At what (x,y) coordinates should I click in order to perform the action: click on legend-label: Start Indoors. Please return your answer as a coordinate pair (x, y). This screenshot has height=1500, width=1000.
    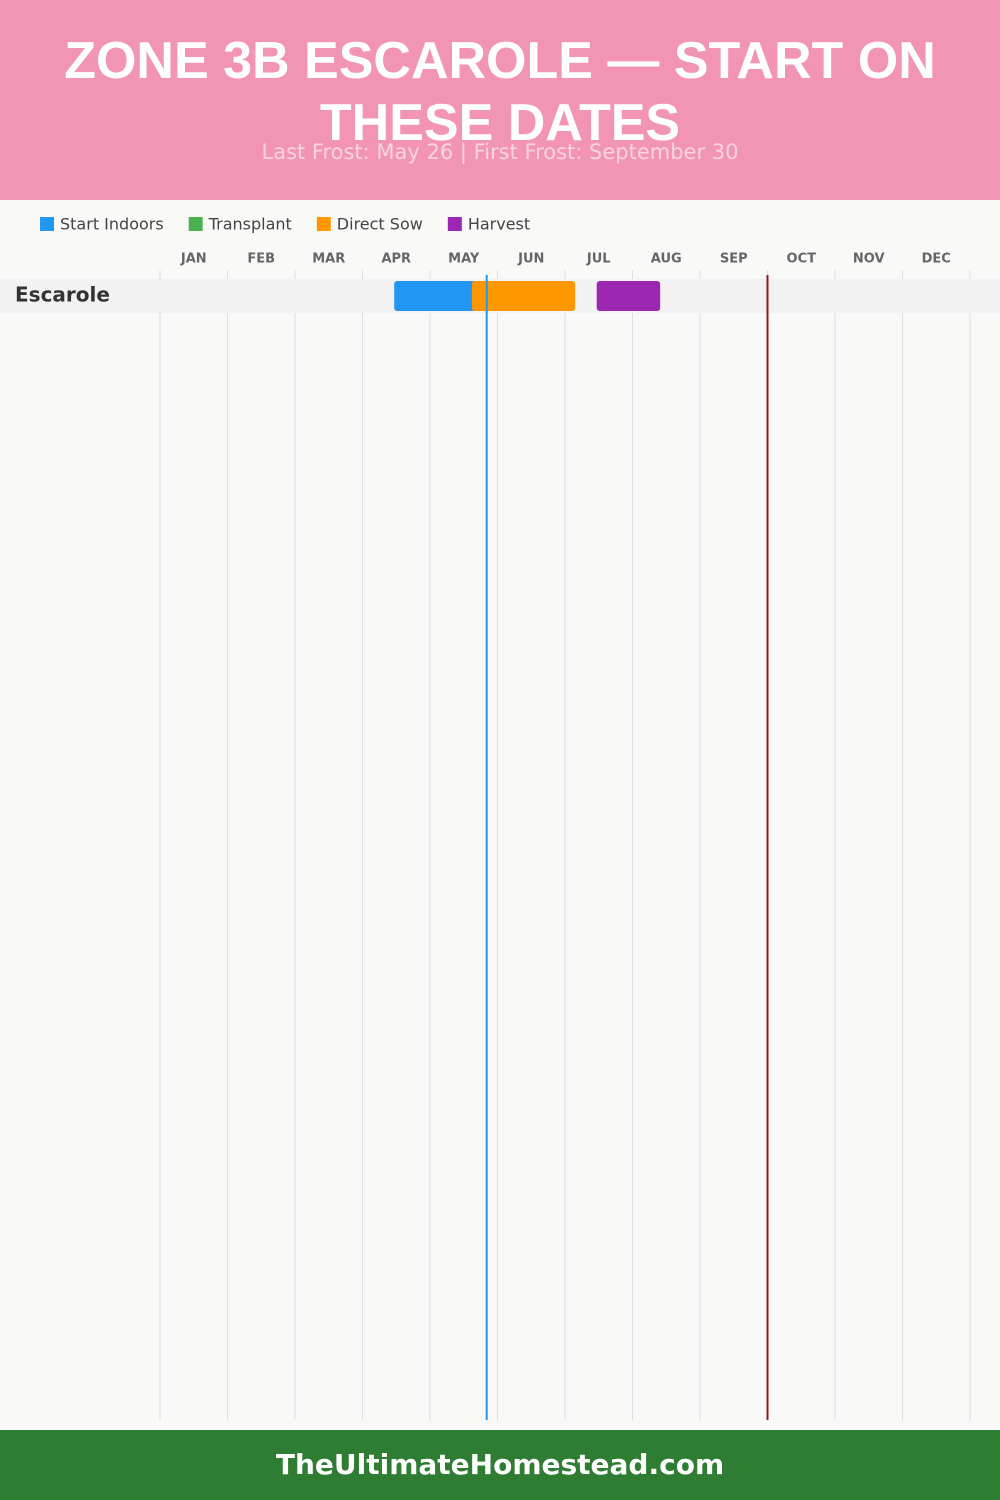
    Looking at the image, I should click on (112, 224).